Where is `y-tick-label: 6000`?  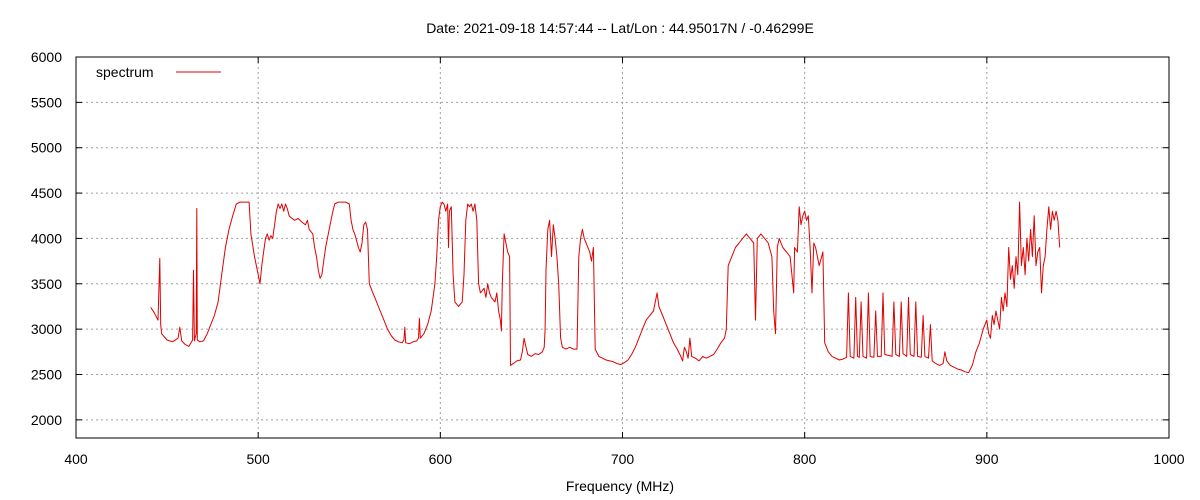 y-tick-label: 6000 is located at coordinates (46, 57).